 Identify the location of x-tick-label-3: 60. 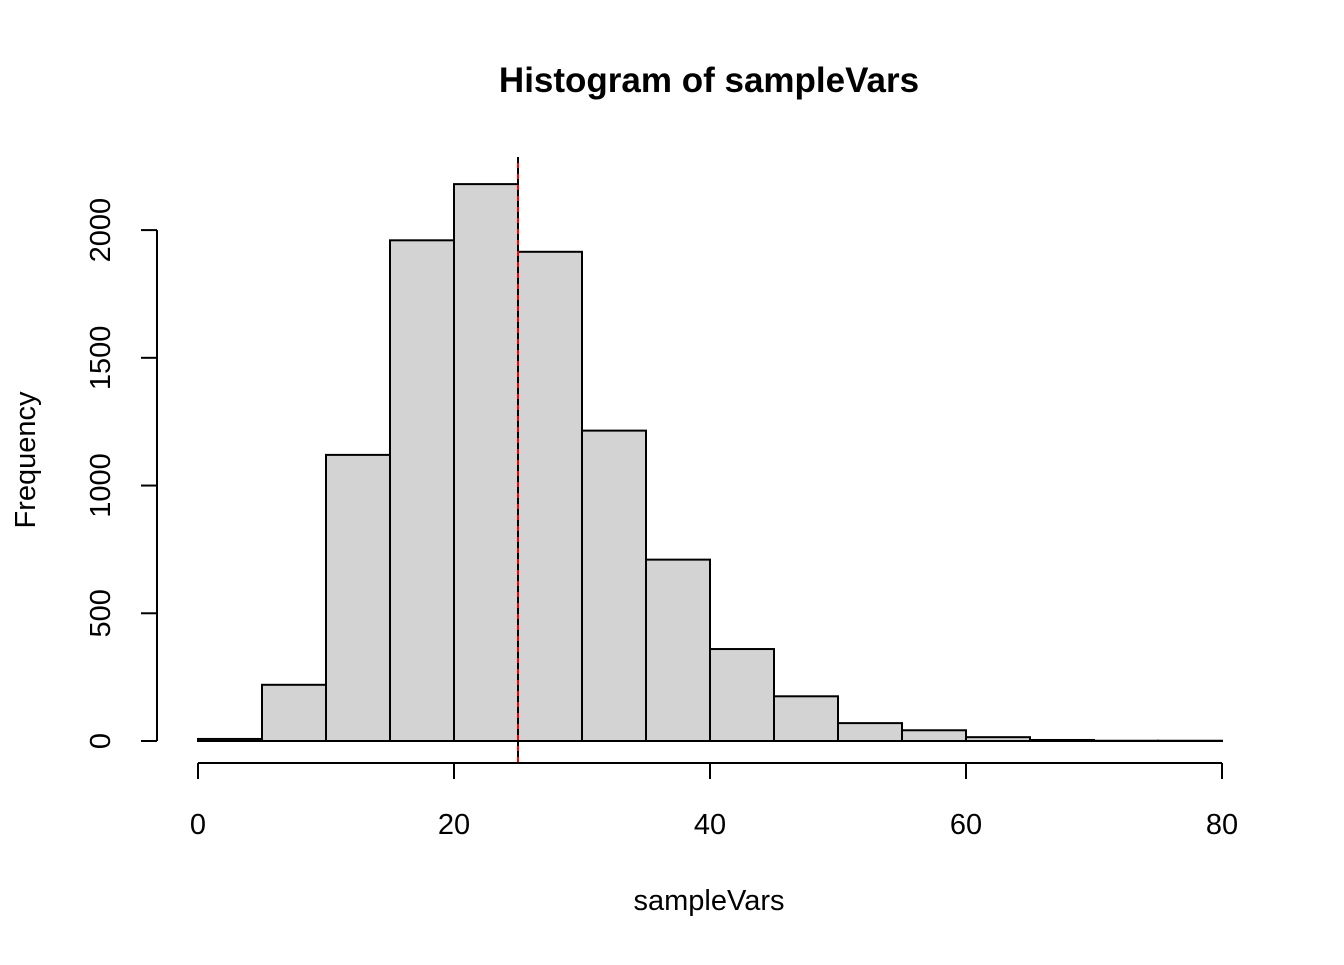
(966, 825).